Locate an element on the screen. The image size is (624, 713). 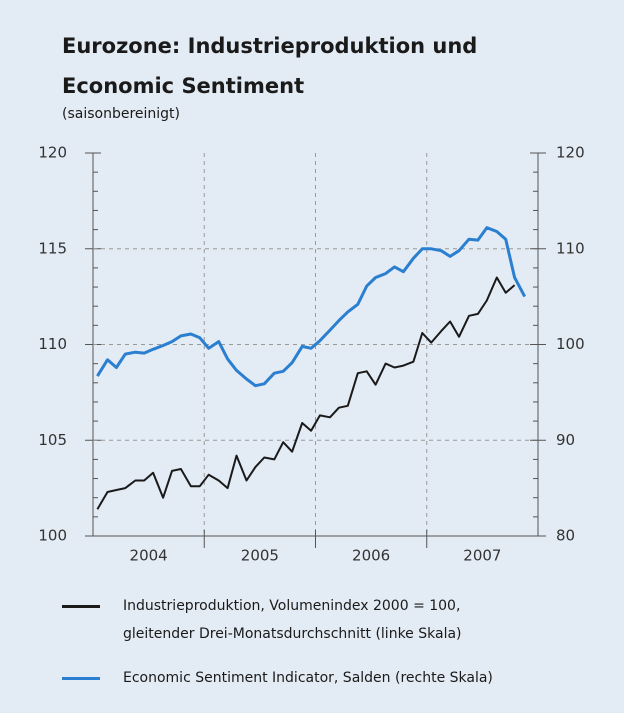
y2-tick-label: 80 is located at coordinates (565, 536).